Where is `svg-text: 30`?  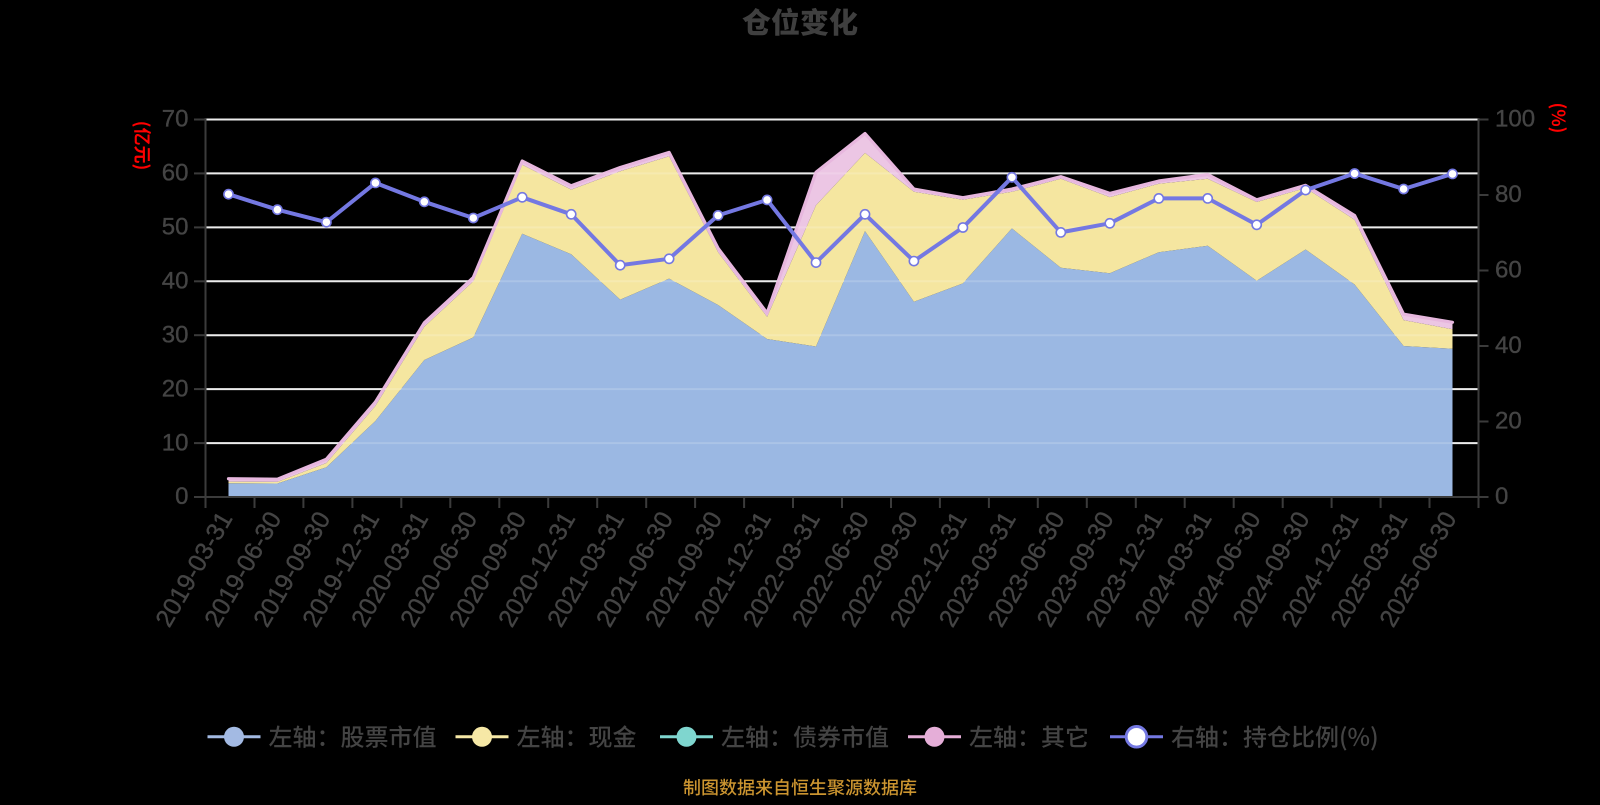
svg-text: 30 is located at coordinates (175, 334).